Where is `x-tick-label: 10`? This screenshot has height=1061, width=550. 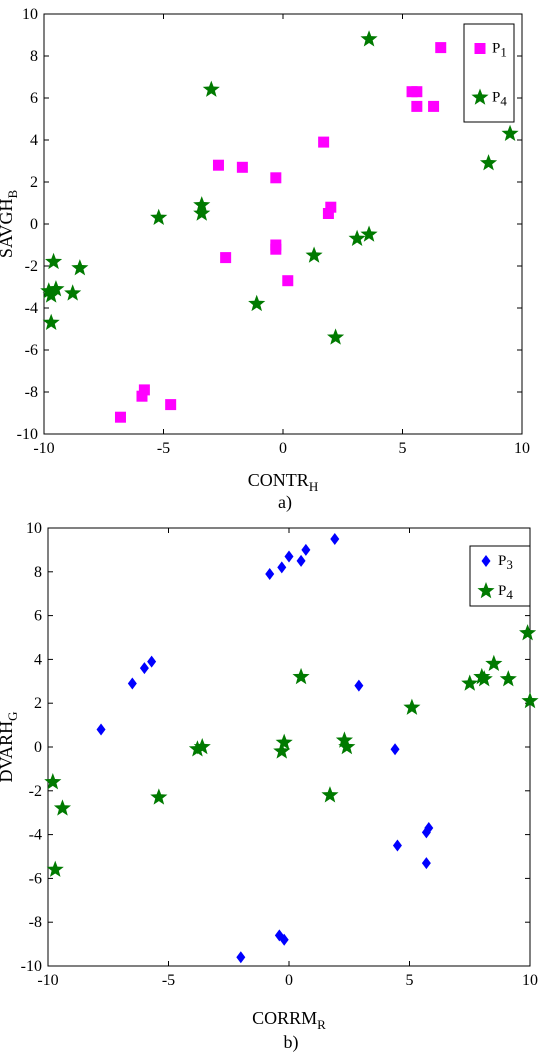
x-tick-label: 10 is located at coordinates (530, 980).